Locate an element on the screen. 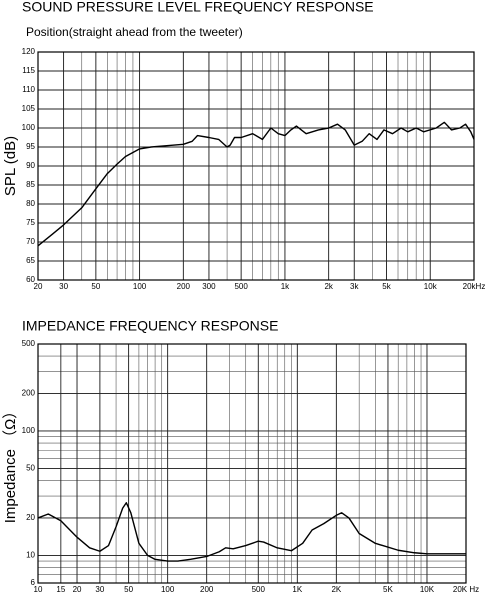 The height and width of the screenshot is (600, 485). y-tick-label: 95 is located at coordinates (30, 146).